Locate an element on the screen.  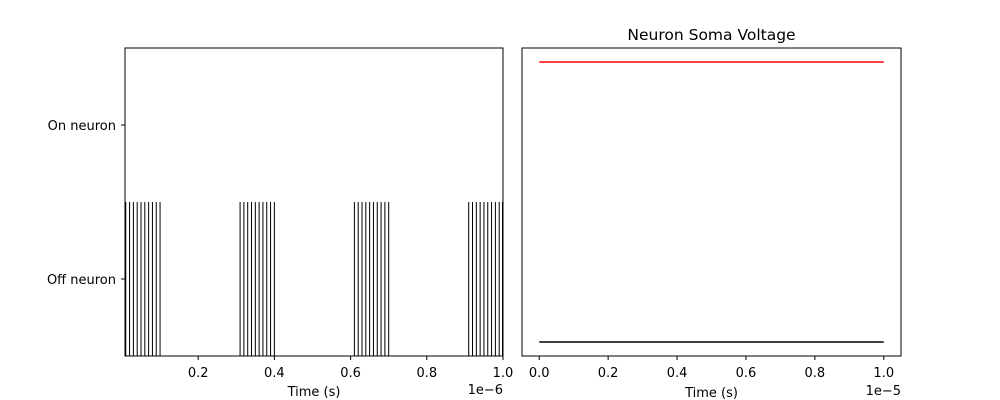
raster-x-tick-label: 0.4 is located at coordinates (274, 373).